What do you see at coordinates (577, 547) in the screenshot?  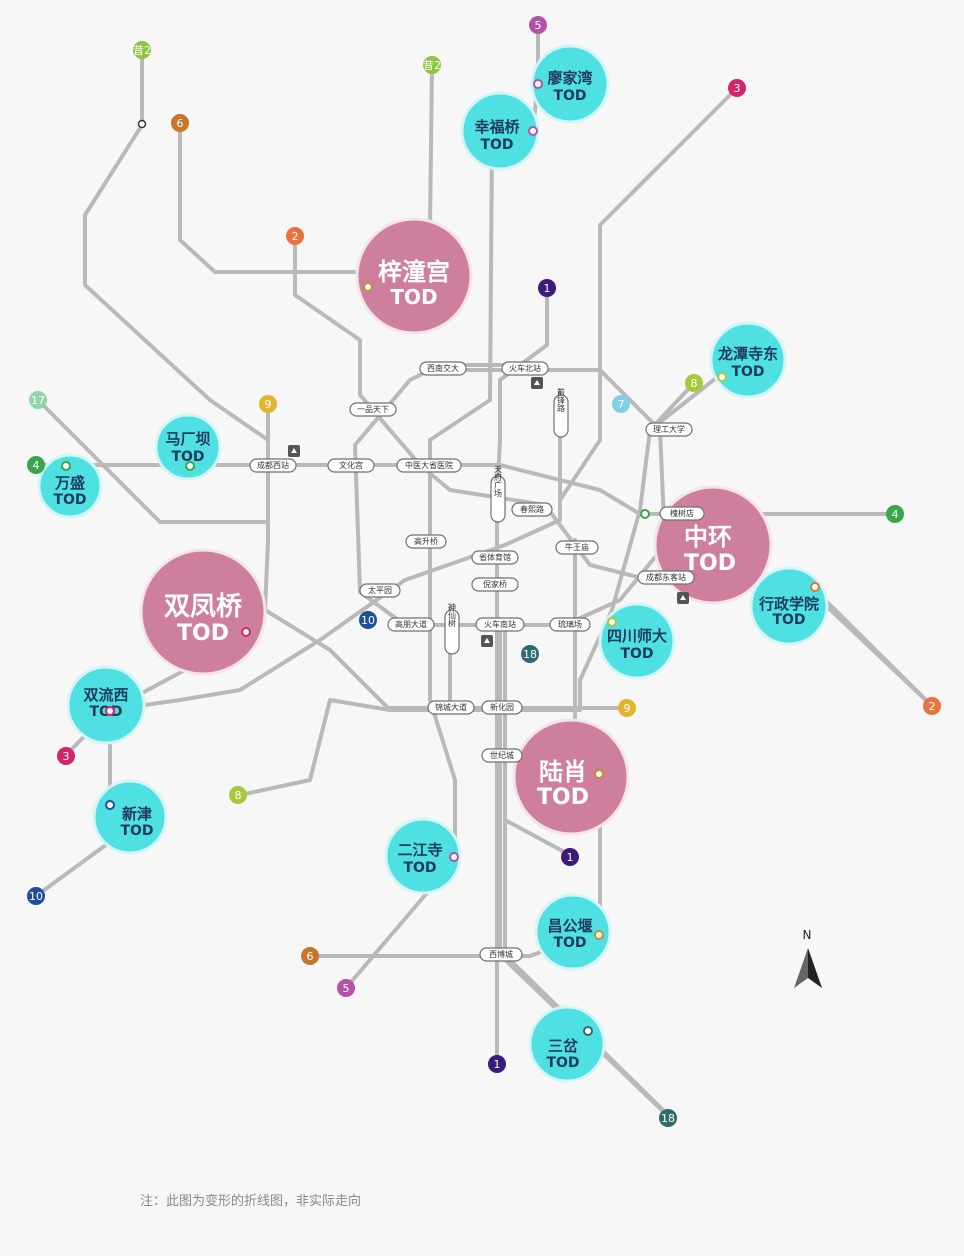 I see `station-niuwangmiao: 牛王庙` at bounding box center [577, 547].